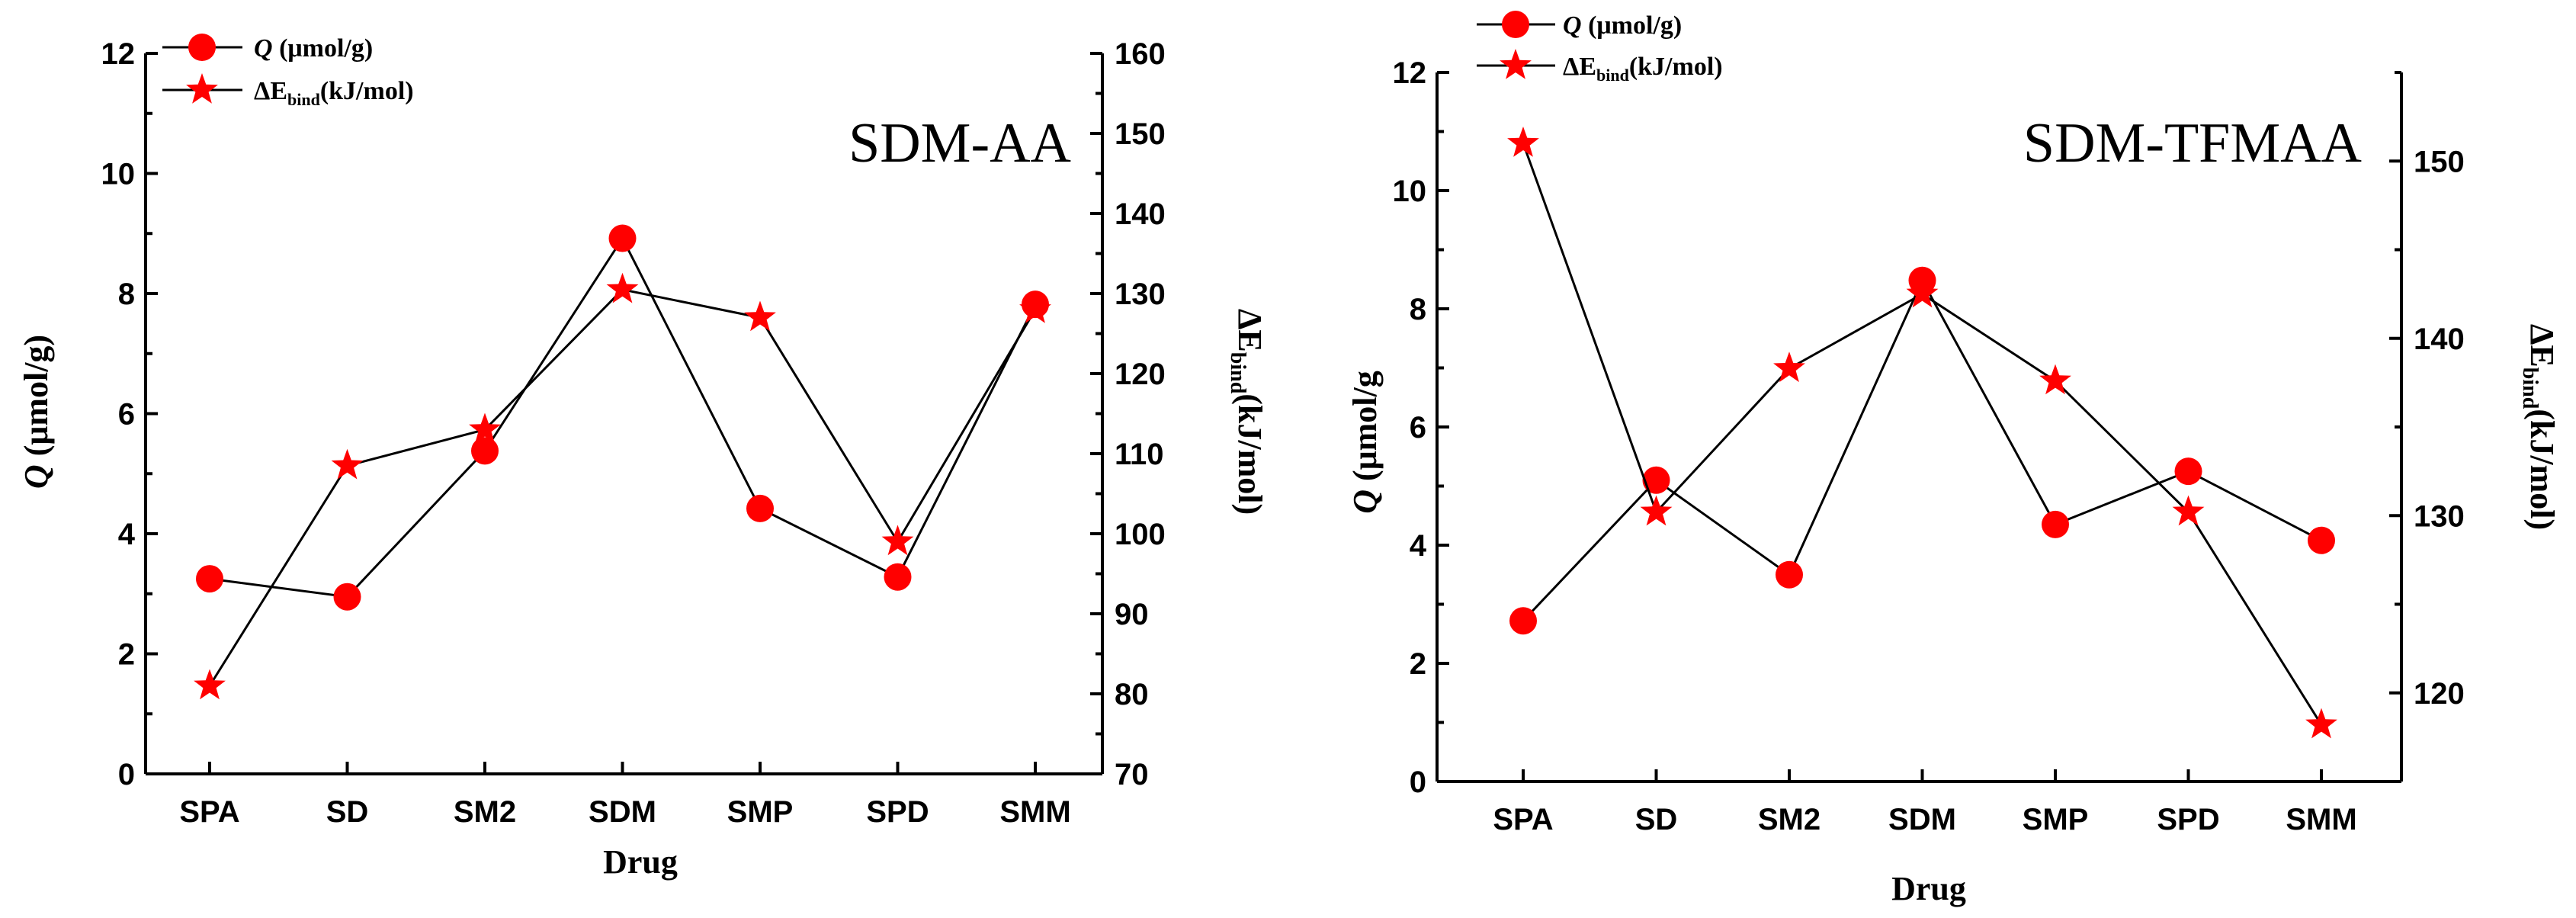 The height and width of the screenshot is (918, 2576). What do you see at coordinates (2192, 144) in the screenshot?
I see `panel-title: SDM-TFMAA` at bounding box center [2192, 144].